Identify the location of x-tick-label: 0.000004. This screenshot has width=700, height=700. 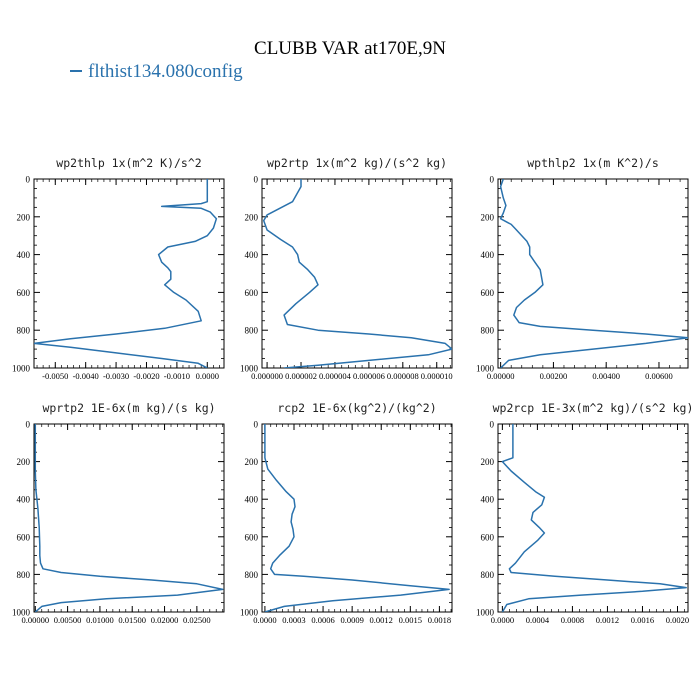
(335, 376).